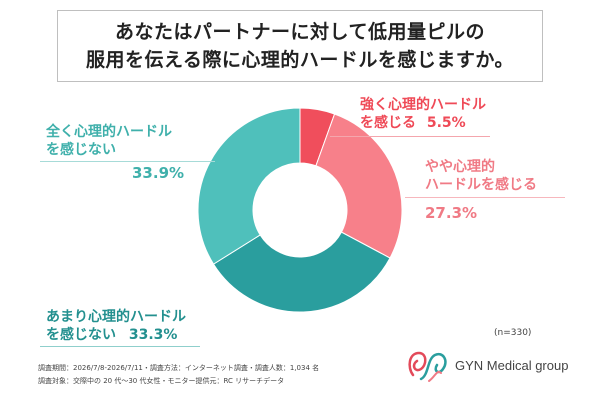 This screenshot has height=400, width=600. I want to click on slice-notatall, so click(249, 186).